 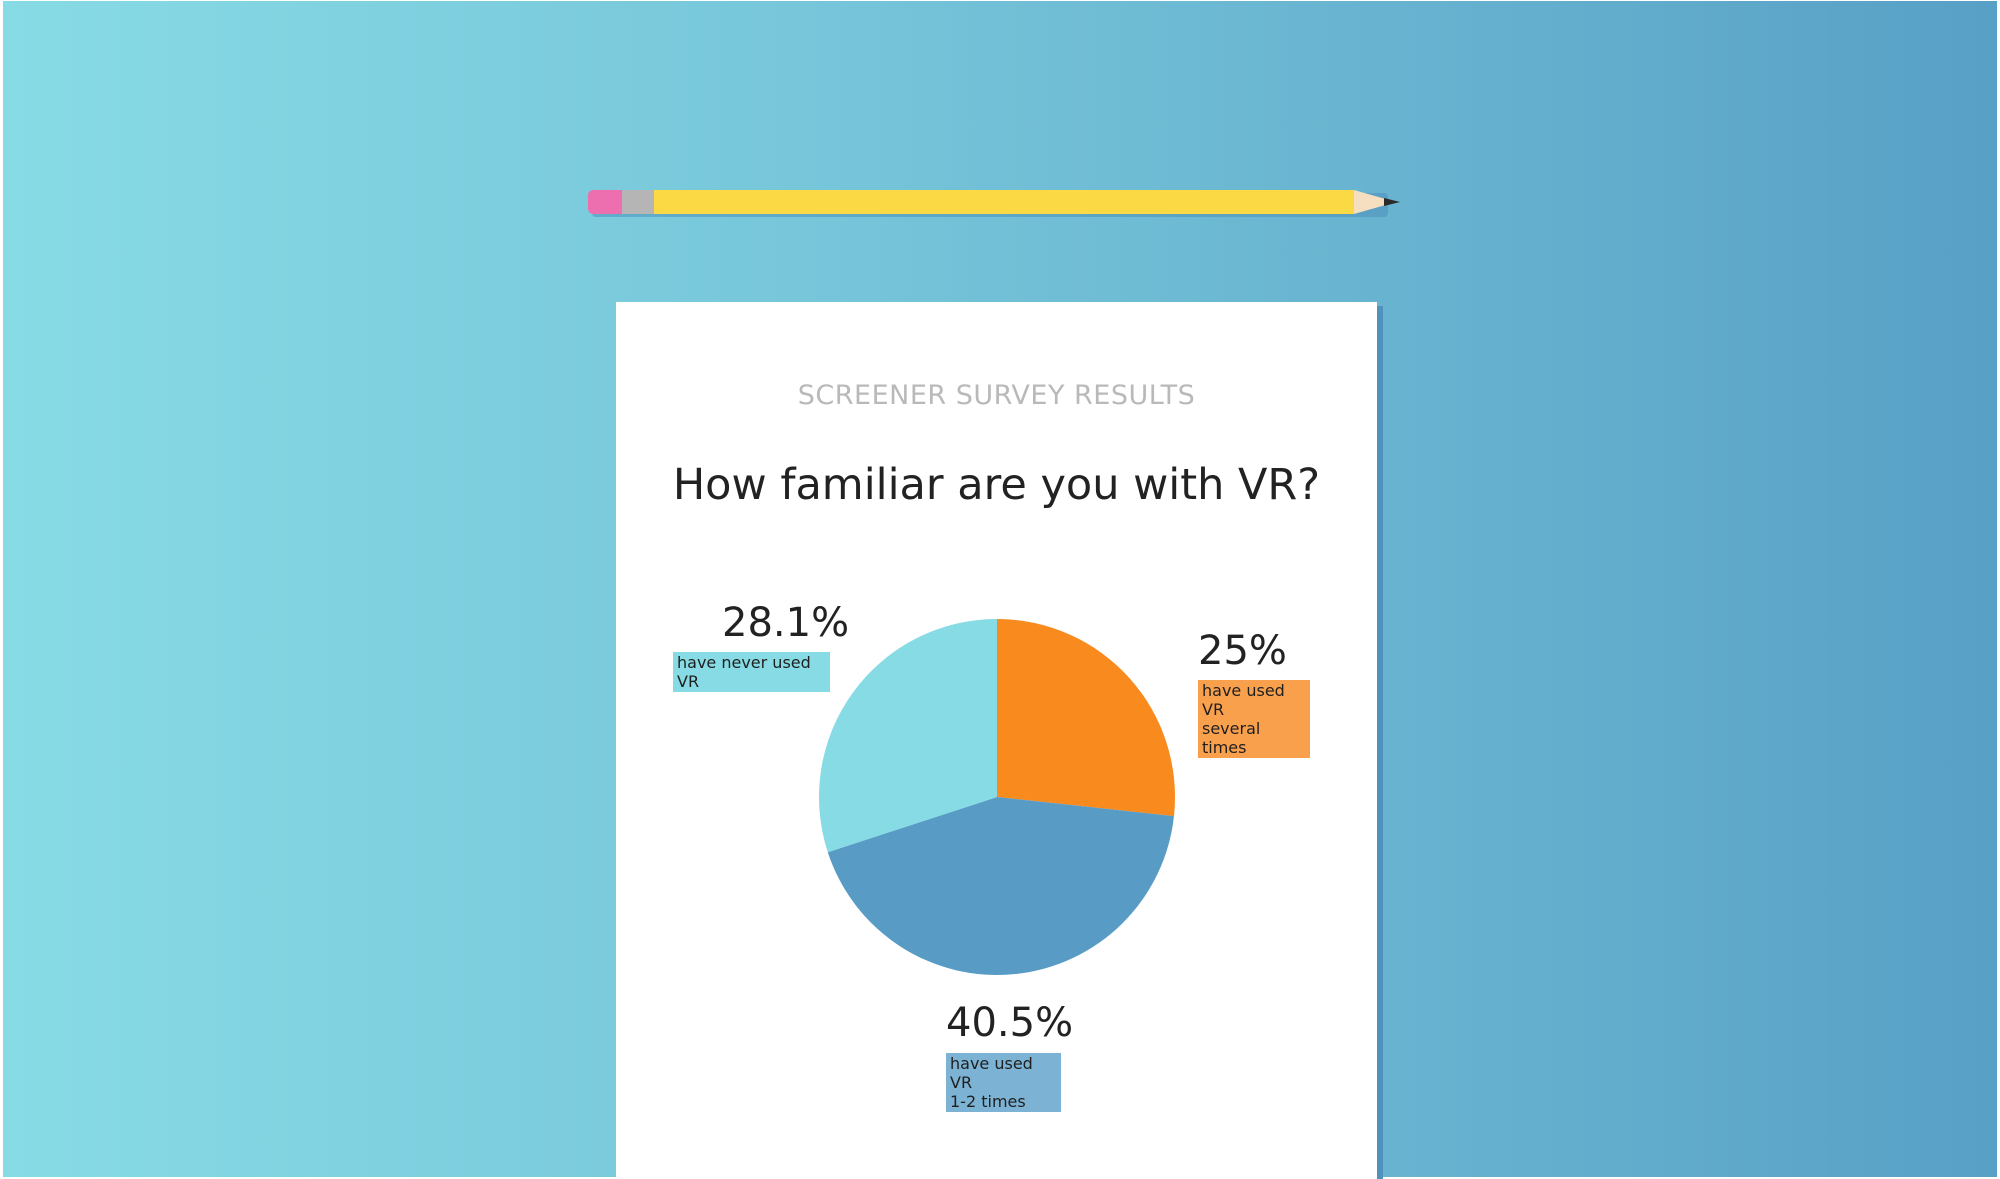 What do you see at coordinates (1086, 718) in the screenshot?
I see `pie-slice-several` at bounding box center [1086, 718].